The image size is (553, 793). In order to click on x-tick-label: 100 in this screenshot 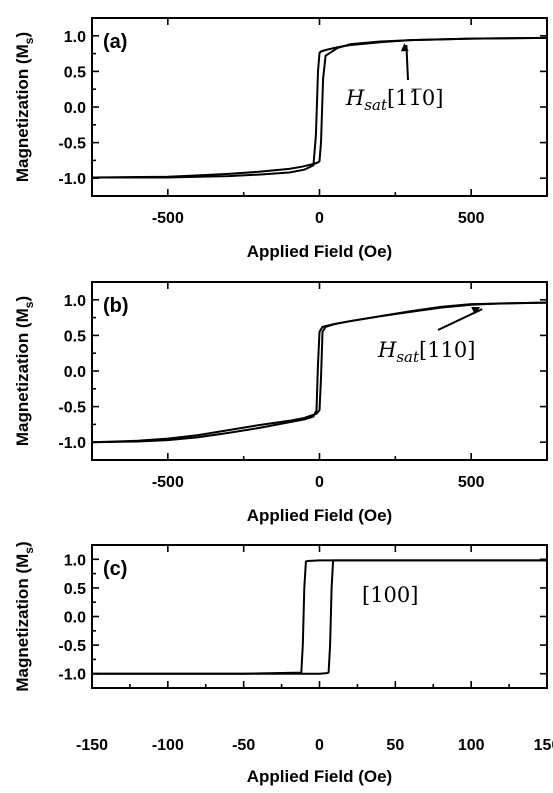, I will do `click(471, 745)`.